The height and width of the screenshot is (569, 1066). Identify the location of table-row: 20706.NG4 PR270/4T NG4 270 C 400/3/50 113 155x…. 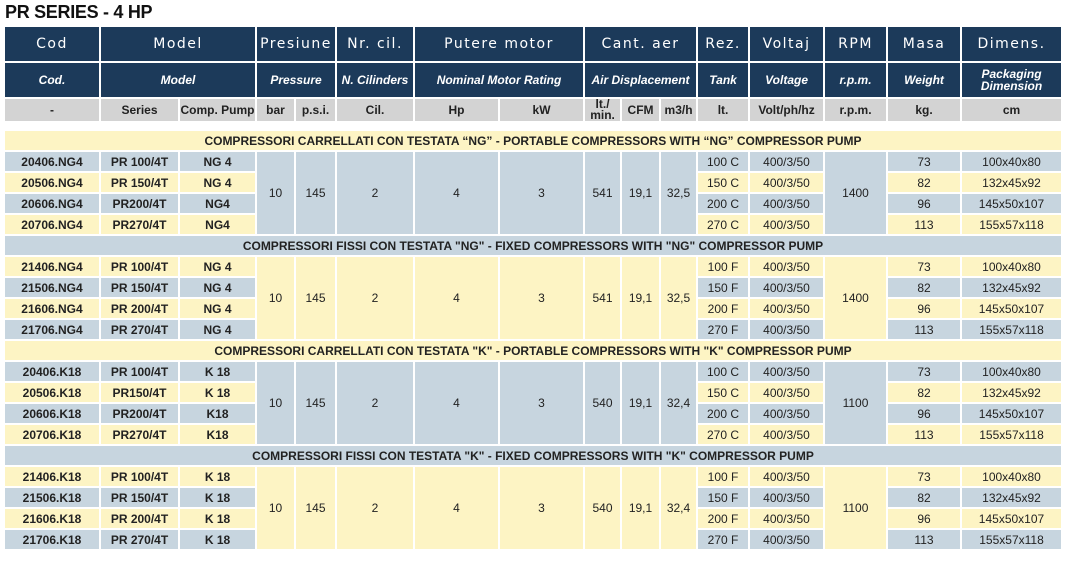
(533, 224).